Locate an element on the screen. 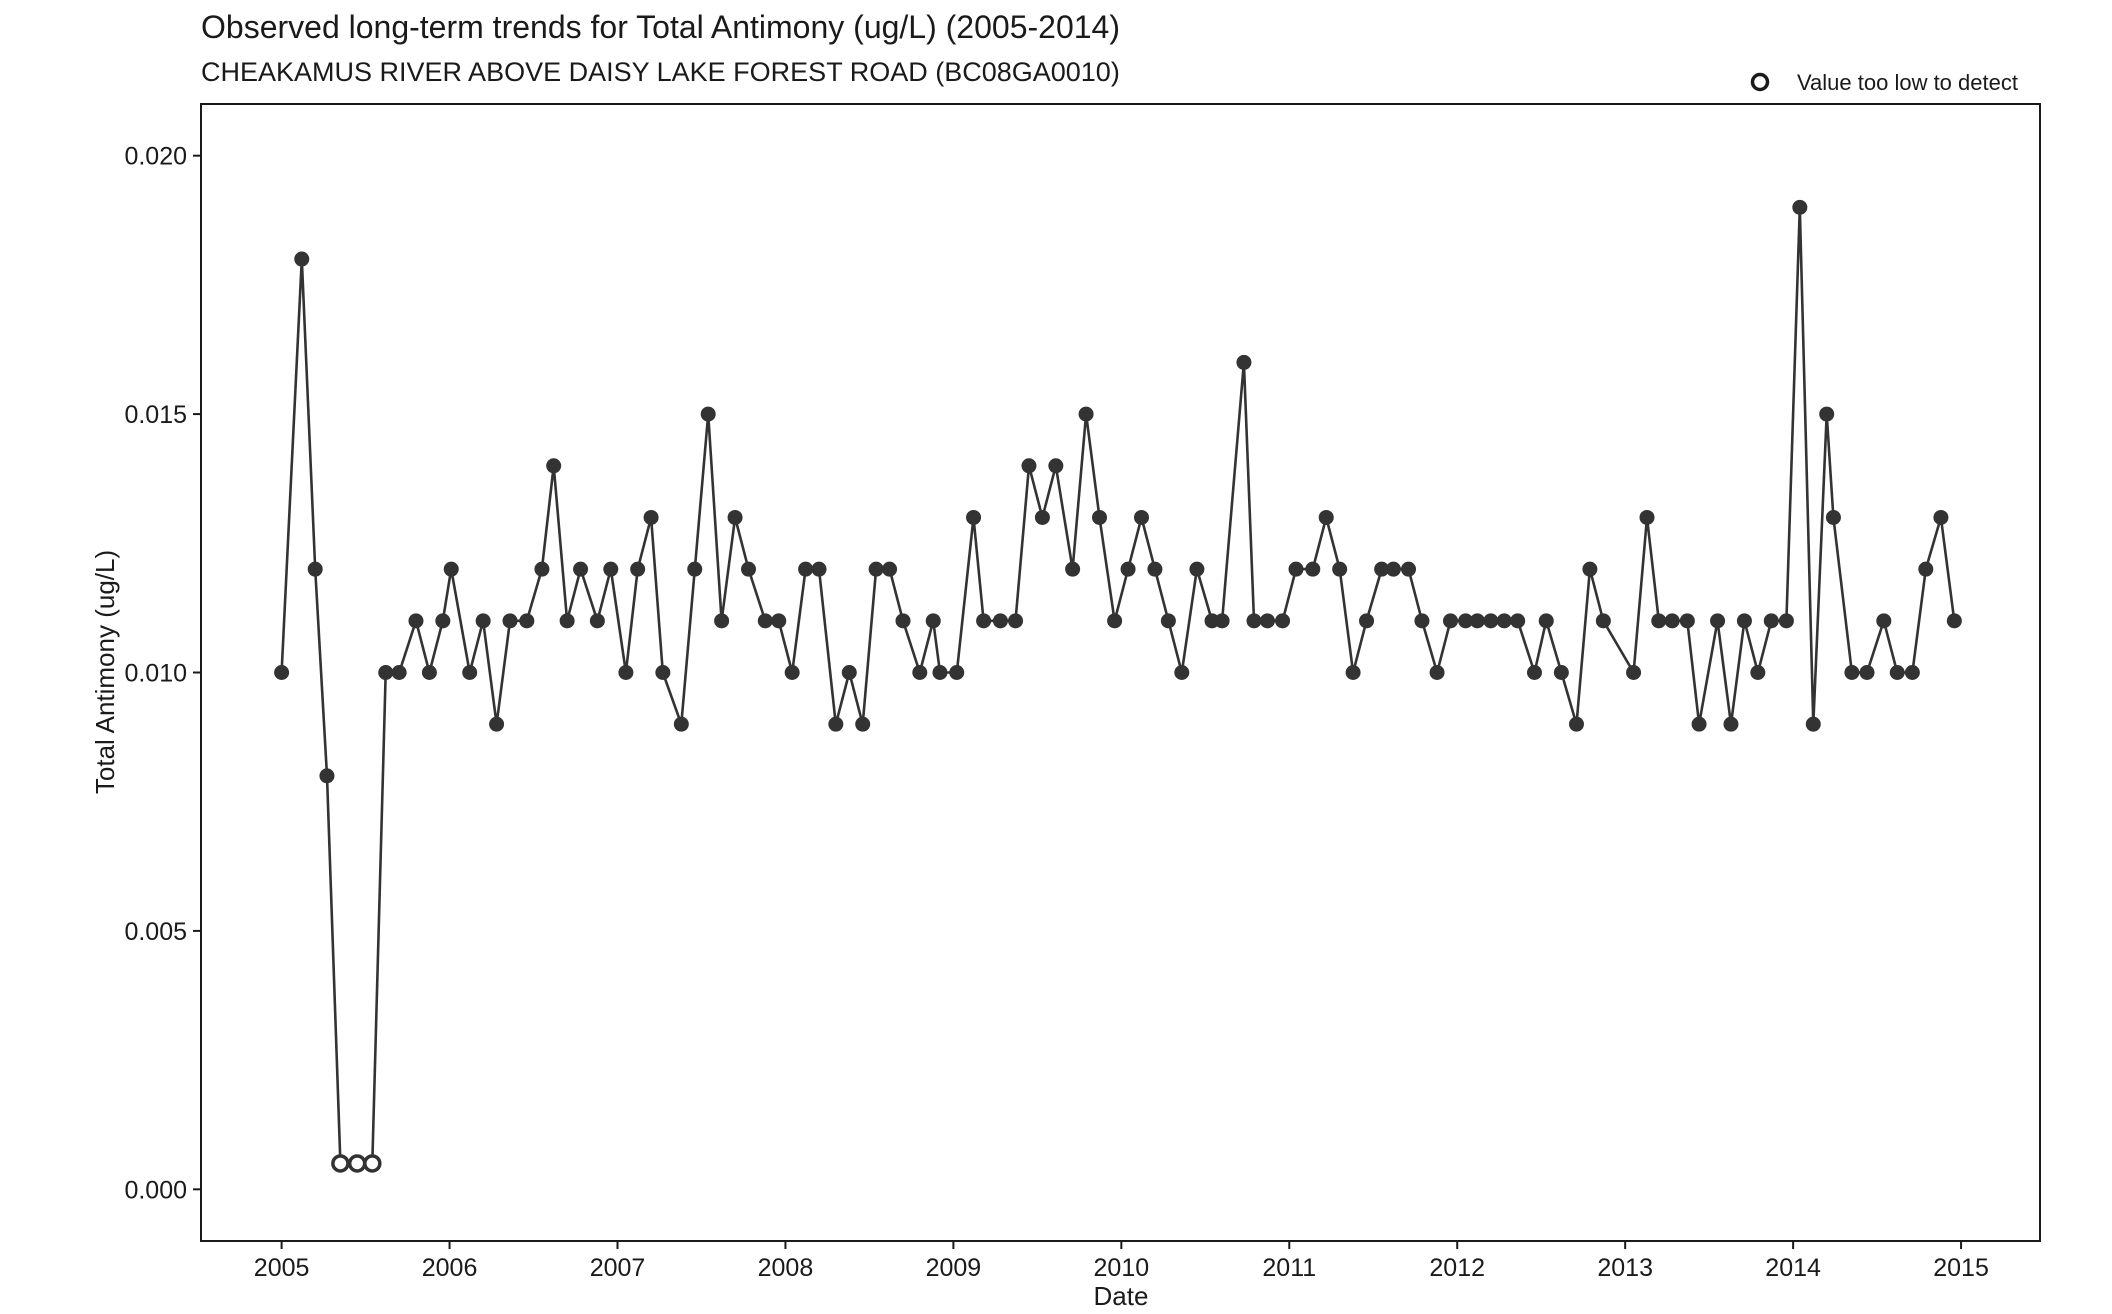  legend-label: Value too low to detect is located at coordinates (1907, 82).